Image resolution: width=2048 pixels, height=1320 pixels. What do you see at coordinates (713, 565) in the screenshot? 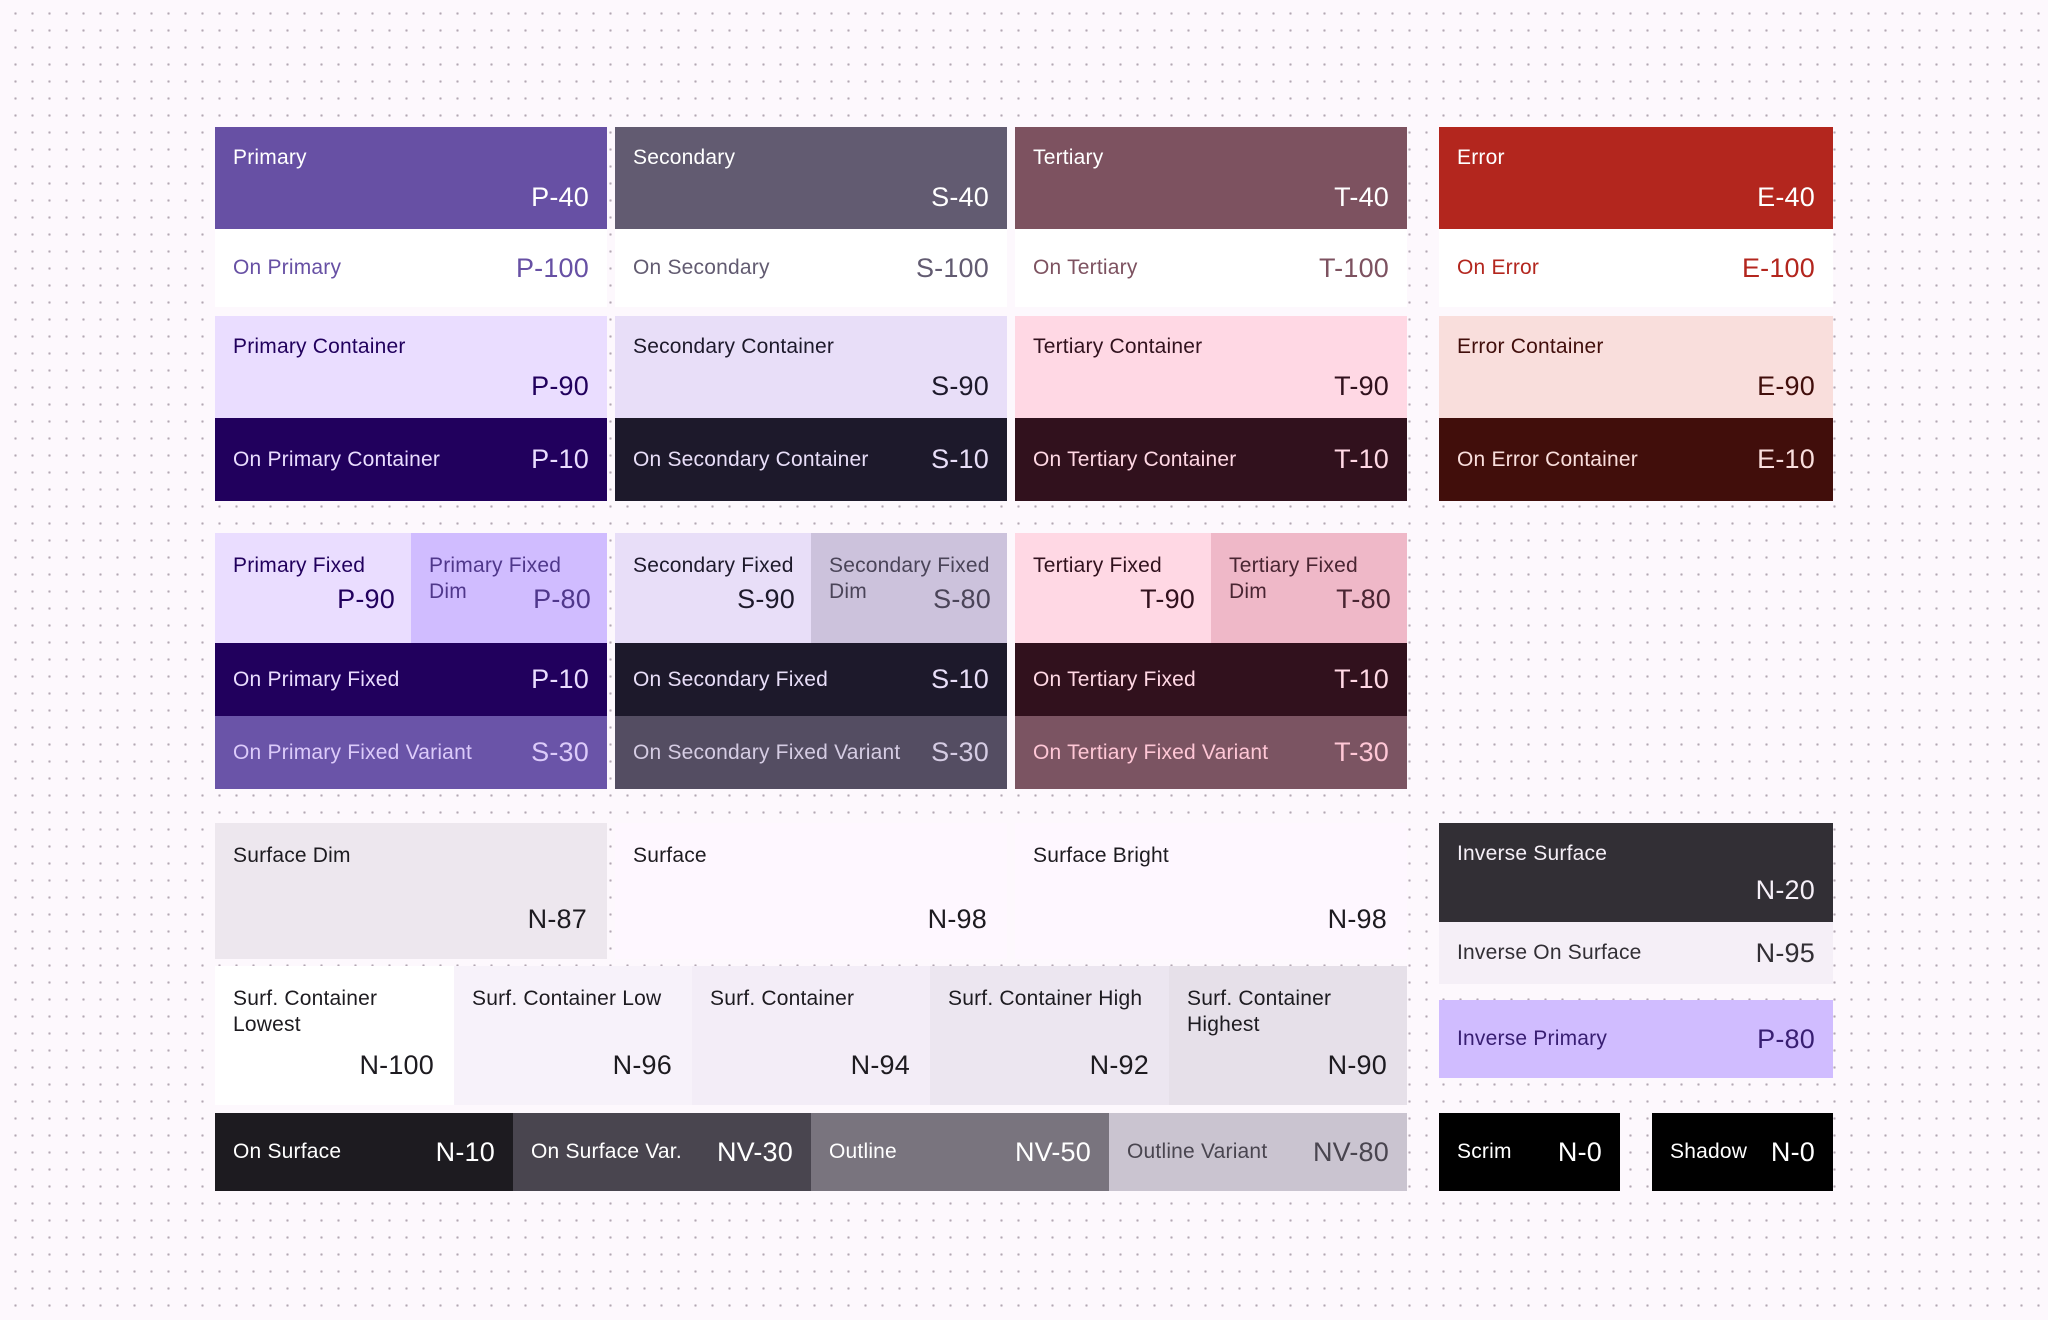
I see `swatch-label: Secondary Fixed` at bounding box center [713, 565].